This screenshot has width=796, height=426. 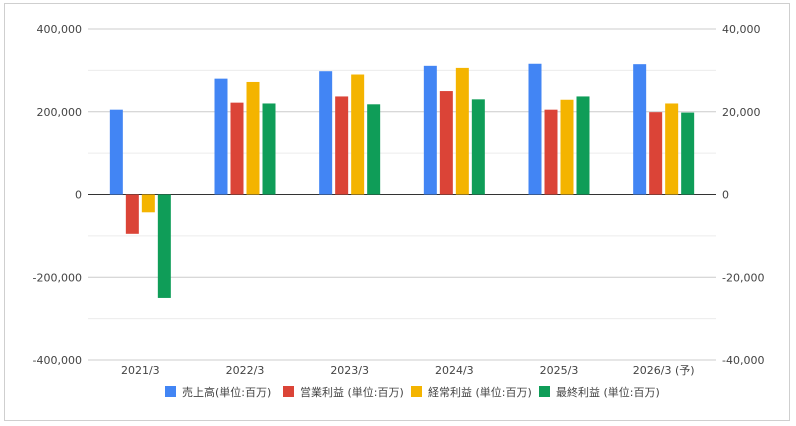 I want to click on y-left-tick-label: 0, so click(x=78, y=195).